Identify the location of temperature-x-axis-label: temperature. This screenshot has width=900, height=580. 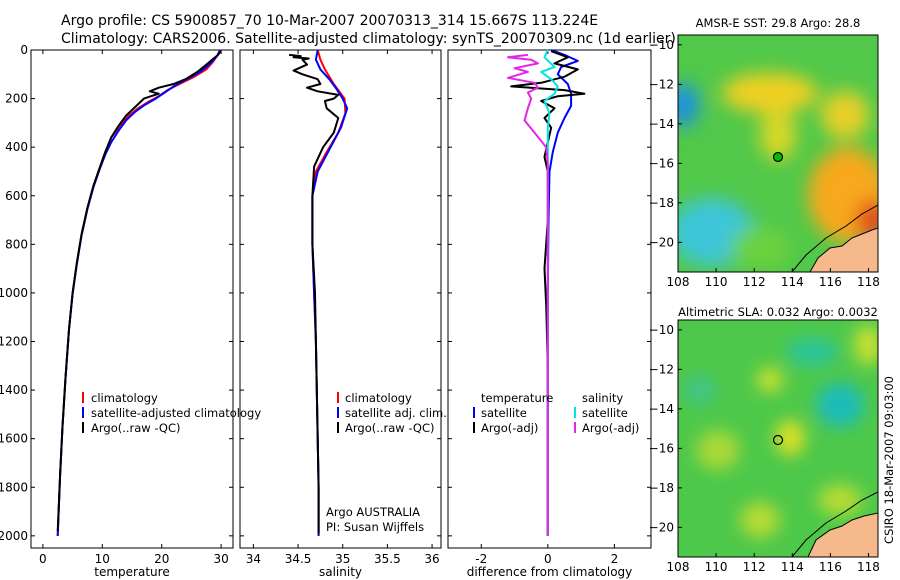
(131, 572).